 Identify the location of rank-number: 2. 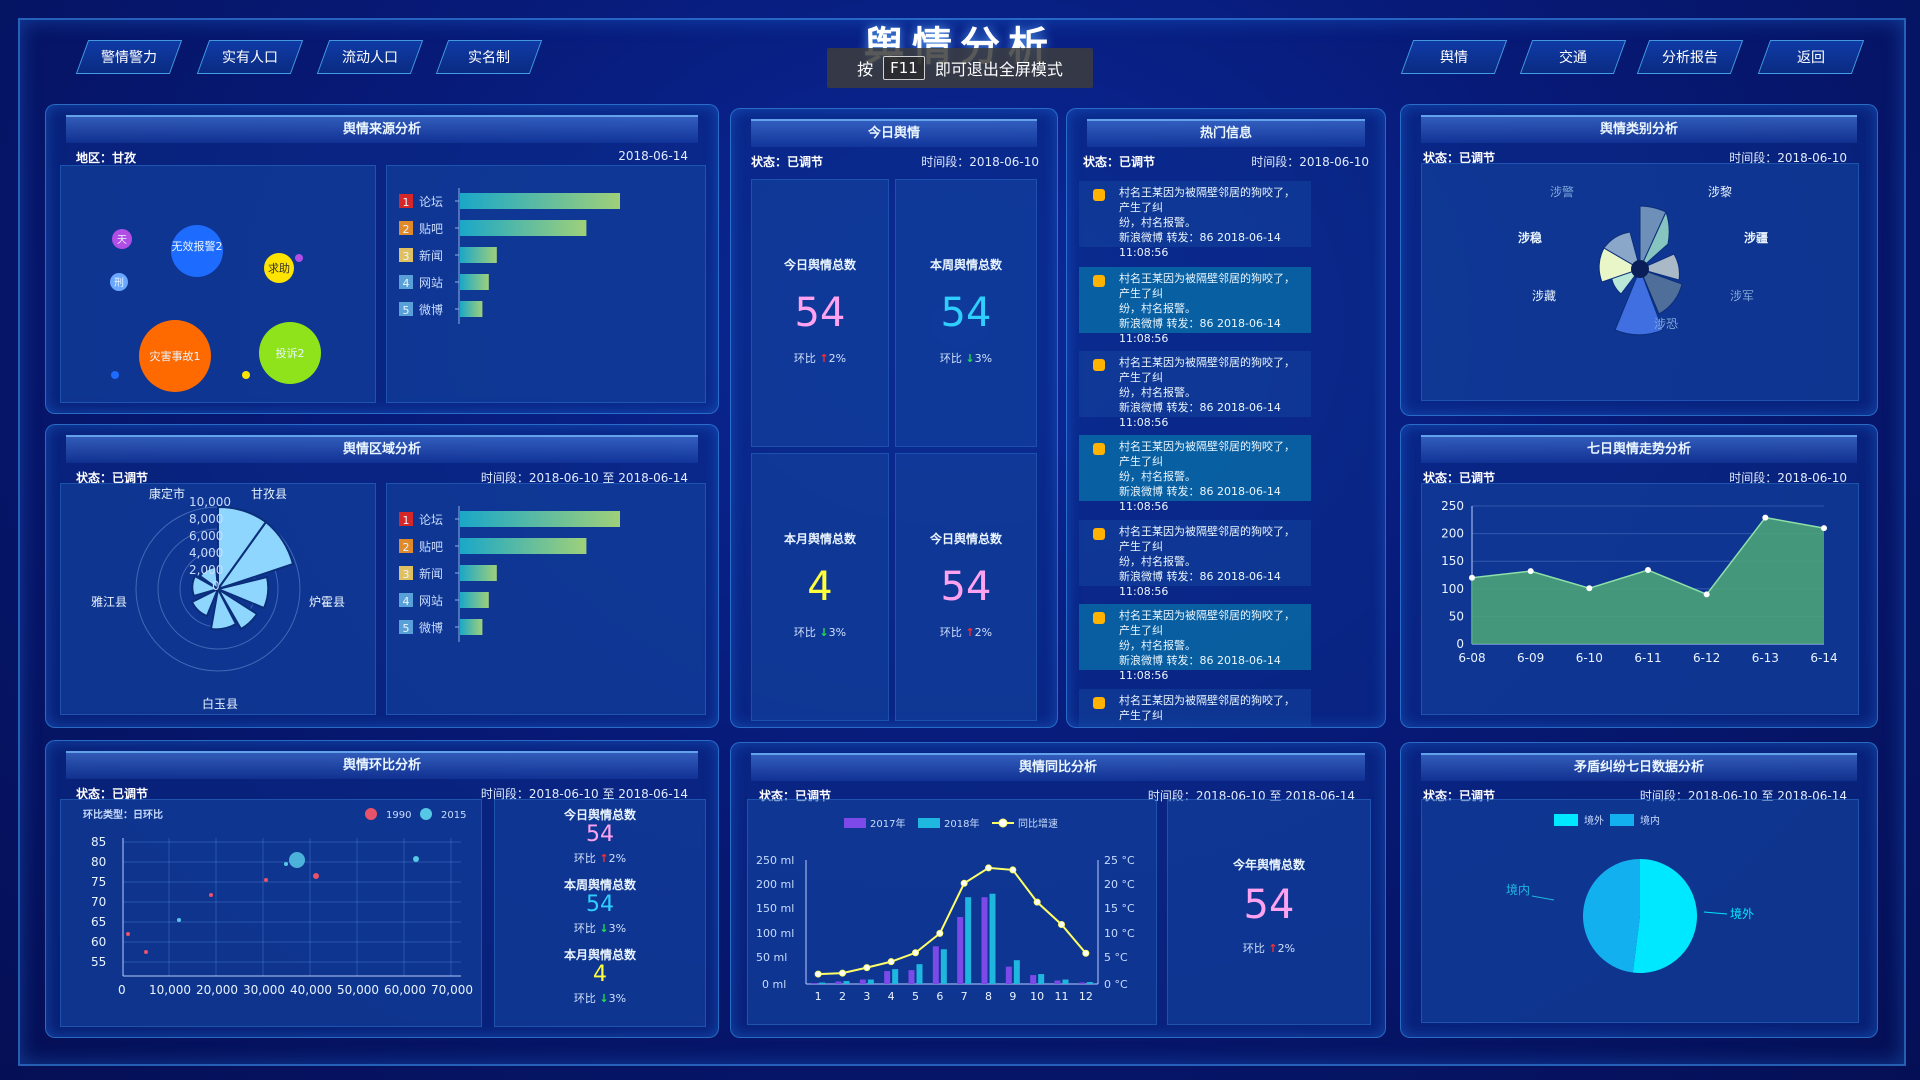
(406, 547).